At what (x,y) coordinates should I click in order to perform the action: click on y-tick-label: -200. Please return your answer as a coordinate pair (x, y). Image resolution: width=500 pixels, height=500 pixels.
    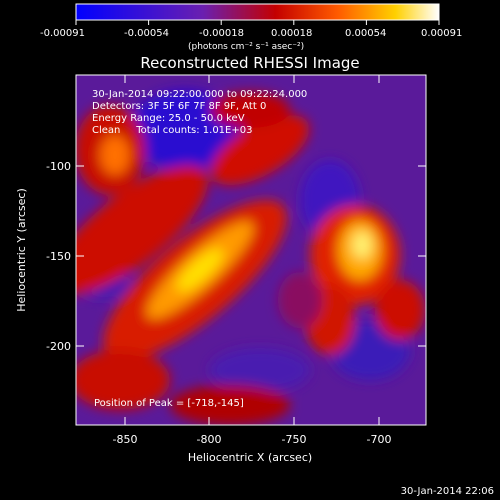
    Looking at the image, I should click on (58, 346).